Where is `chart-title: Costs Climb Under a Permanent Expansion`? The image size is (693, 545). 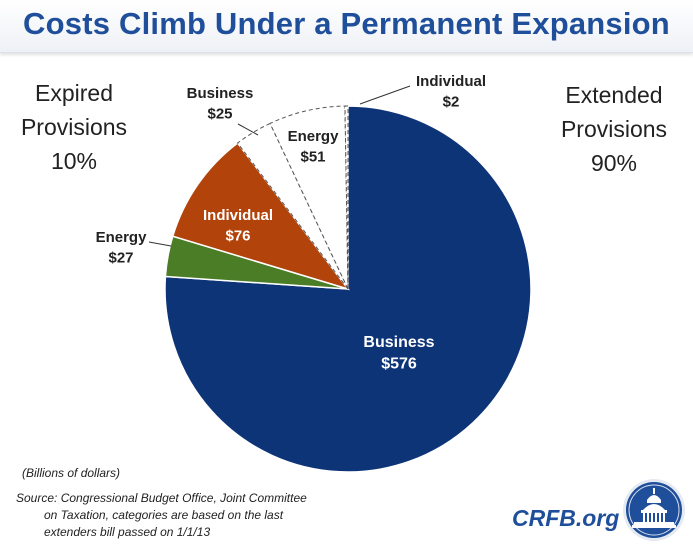
chart-title: Costs Climb Under a Permanent Expansion is located at coordinates (346, 23).